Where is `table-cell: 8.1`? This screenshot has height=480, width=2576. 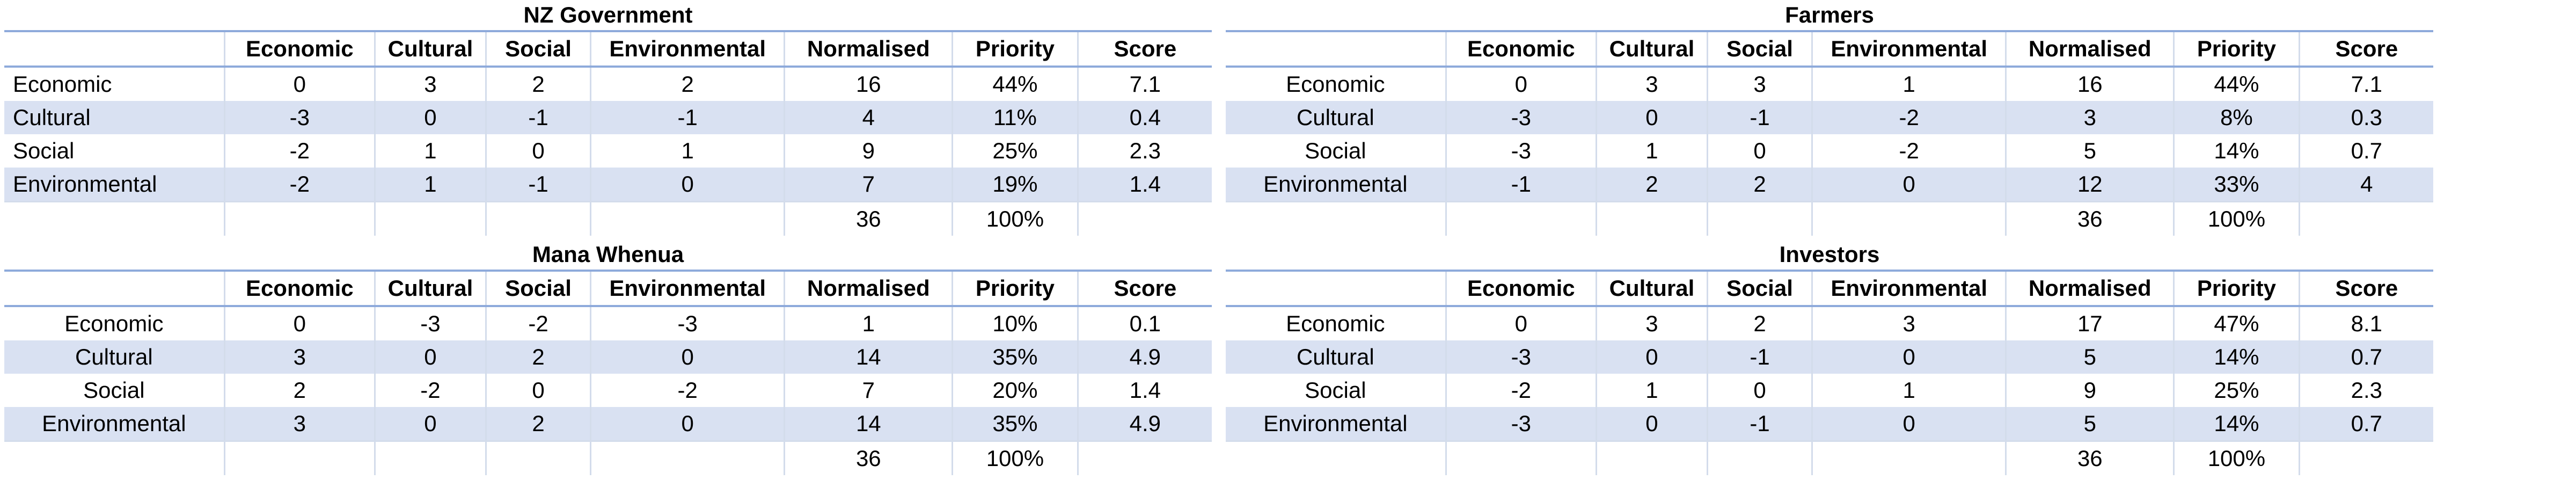
table-cell: 8.1 is located at coordinates (2366, 323).